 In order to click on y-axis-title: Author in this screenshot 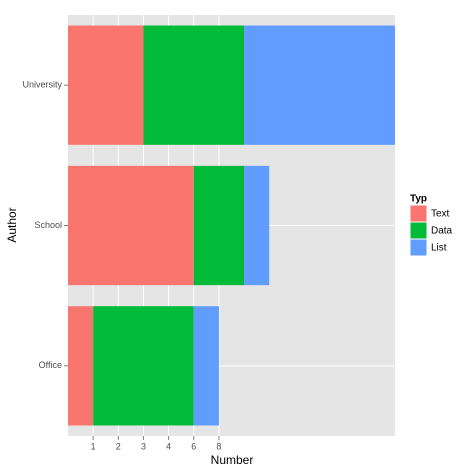, I will do `click(12, 224)`.